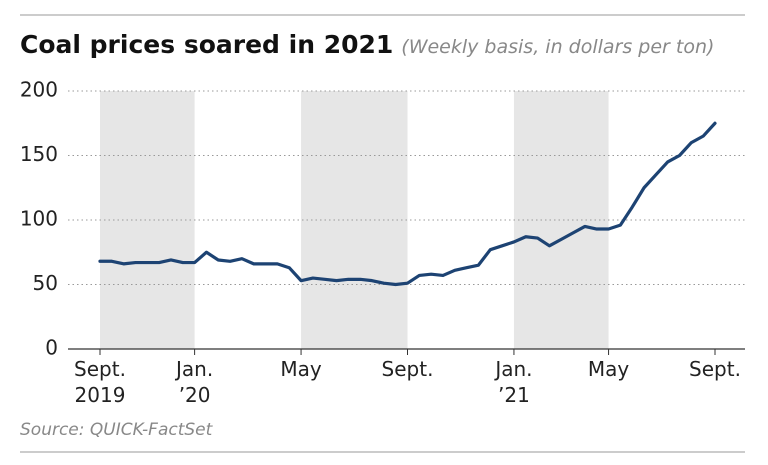 The width and height of the screenshot is (768, 465). What do you see at coordinates (195, 382) in the screenshot?
I see `x-tick-label: Jan. ’20` at bounding box center [195, 382].